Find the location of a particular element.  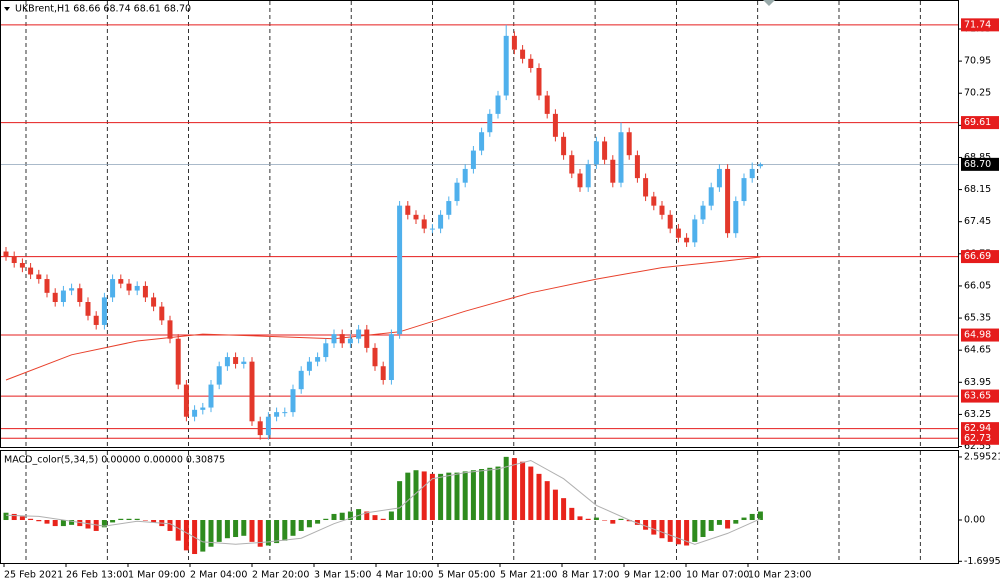

level-tag is located at coordinates (980, 396).